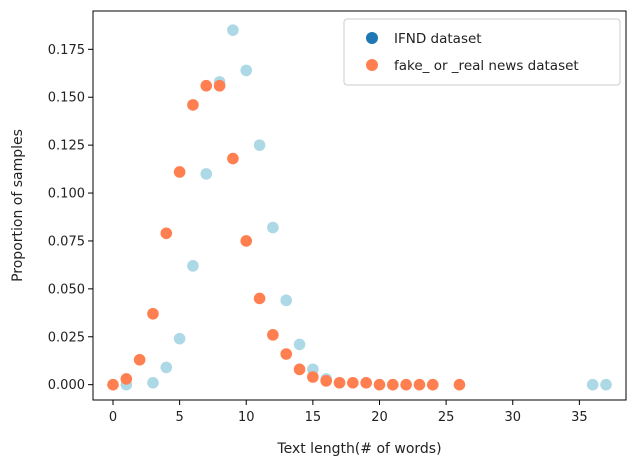 This screenshot has width=627, height=459. What do you see at coordinates (113, 417) in the screenshot?
I see `x-tick-label: 0` at bounding box center [113, 417].